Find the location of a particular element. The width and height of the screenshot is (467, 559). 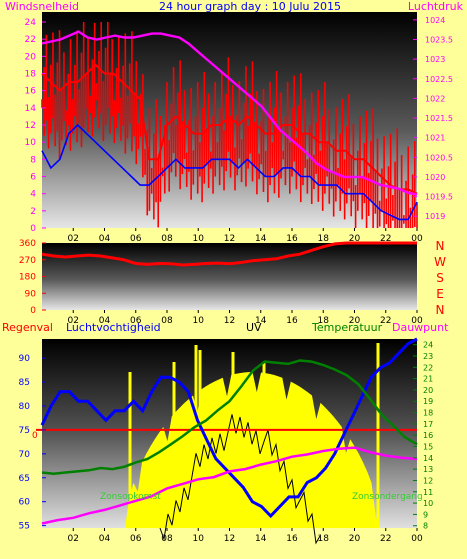

p1-xtick-label: 12 is located at coordinates (229, 239).